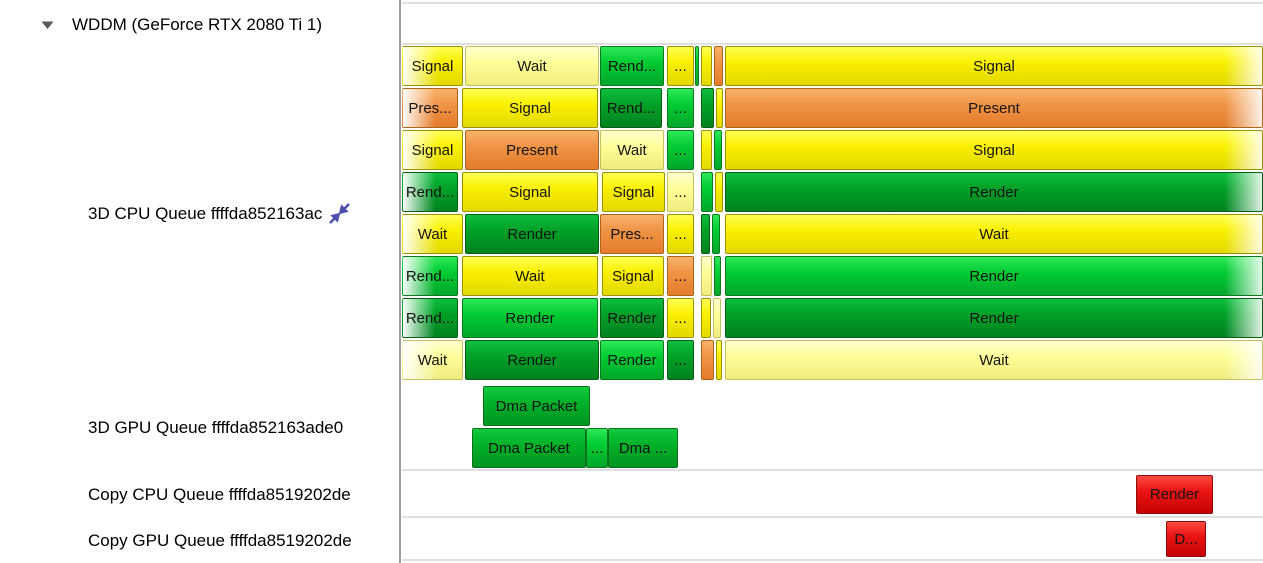 The width and height of the screenshot is (1263, 563). Describe the element at coordinates (219, 213) in the screenshot. I see `track-label-3d-cpu-queue: 3D CPU Queue ffffda852163ac` at that location.